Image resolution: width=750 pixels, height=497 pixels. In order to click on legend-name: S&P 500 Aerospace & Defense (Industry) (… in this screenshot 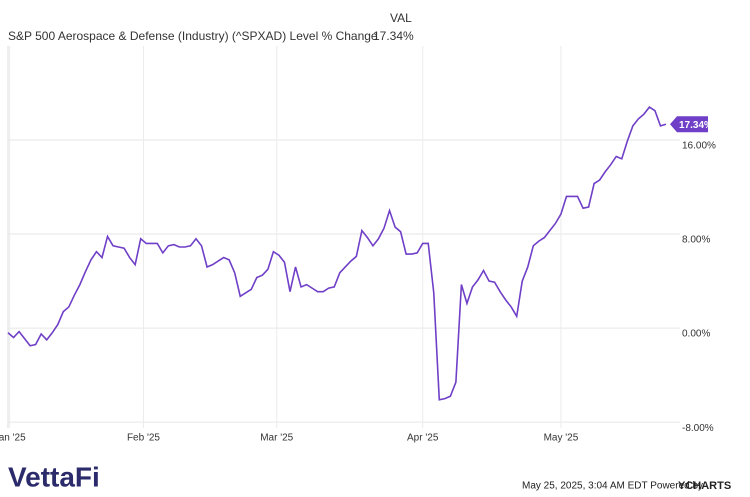, I will do `click(193, 36)`.